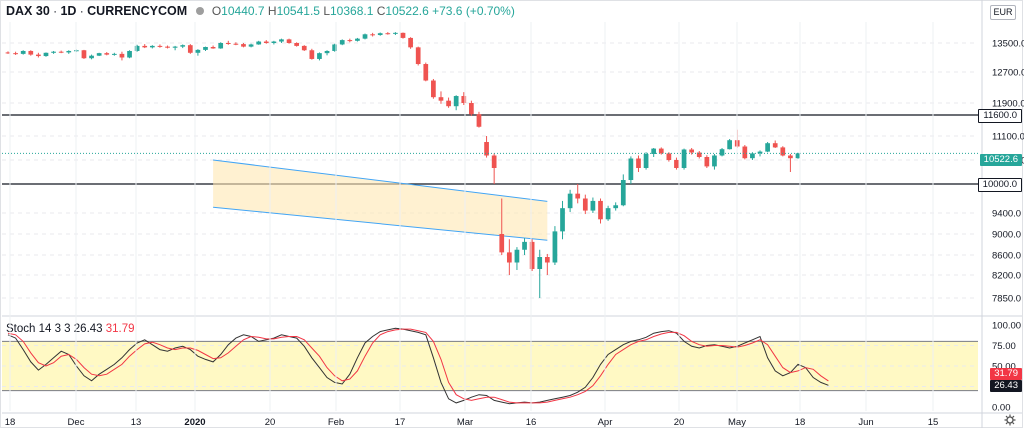  What do you see at coordinates (68, 11) in the screenshot?
I see `interval-label: 1D` at bounding box center [68, 11].